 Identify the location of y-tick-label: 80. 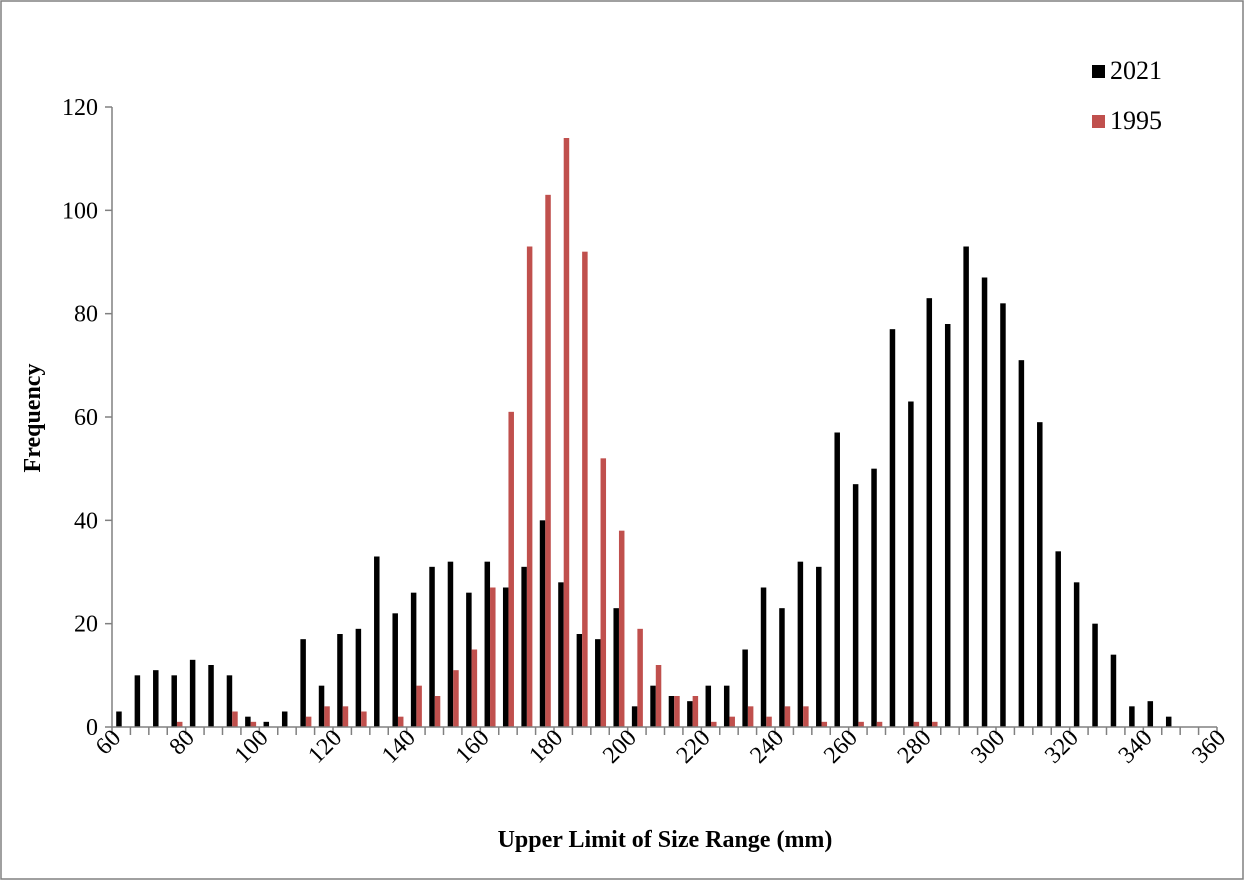
(86, 315).